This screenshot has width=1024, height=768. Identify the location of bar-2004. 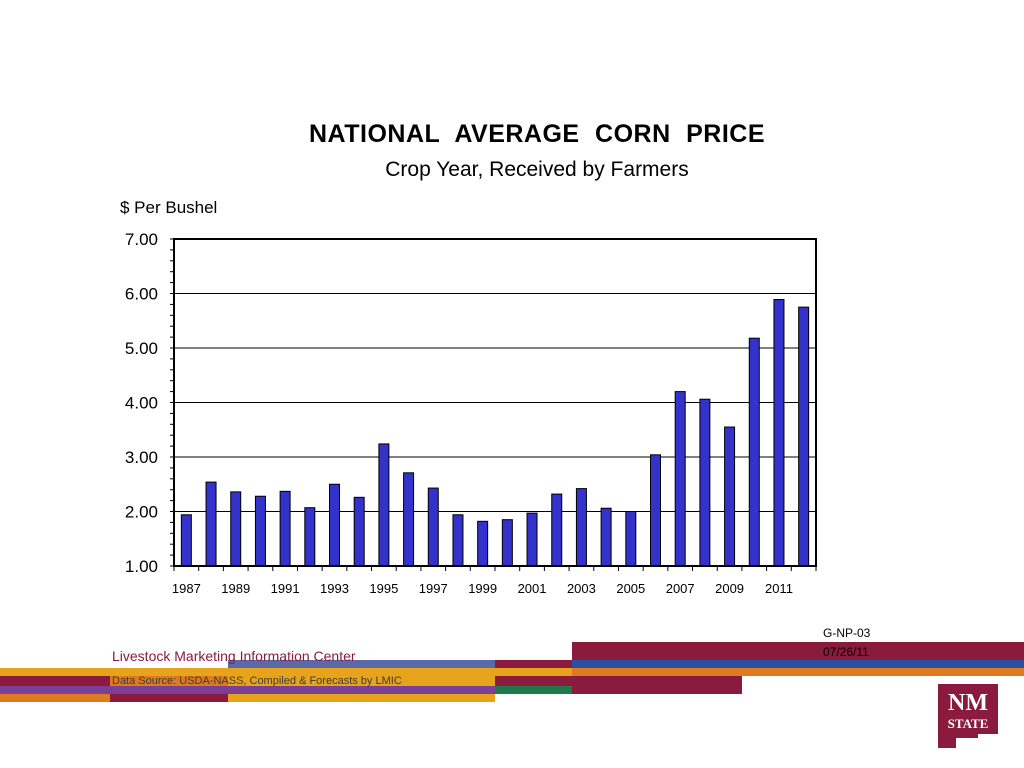
(606, 537).